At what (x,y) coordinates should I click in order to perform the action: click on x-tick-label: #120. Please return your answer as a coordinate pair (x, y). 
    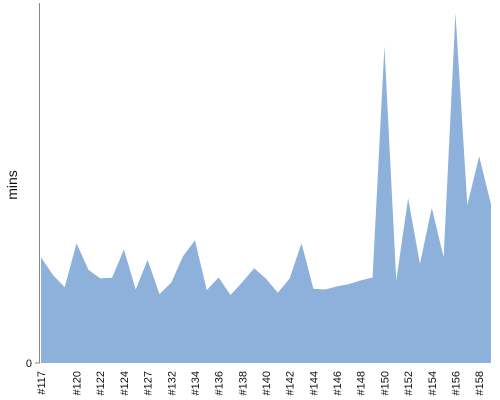
    Looking at the image, I should click on (78, 383).